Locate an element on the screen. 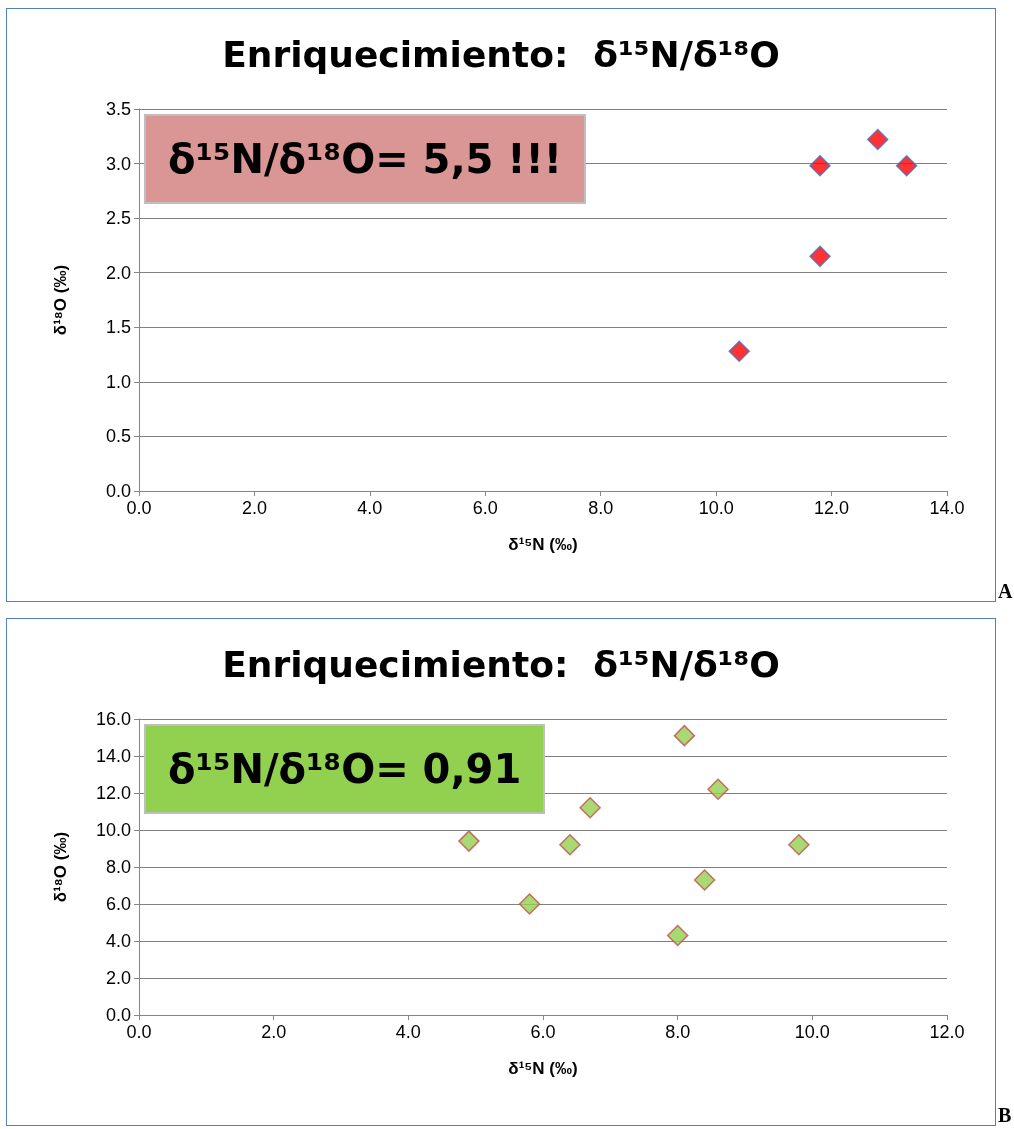 This screenshot has height=1129, width=1014. y-tick-label: 1.0 is located at coordinates (118, 381).